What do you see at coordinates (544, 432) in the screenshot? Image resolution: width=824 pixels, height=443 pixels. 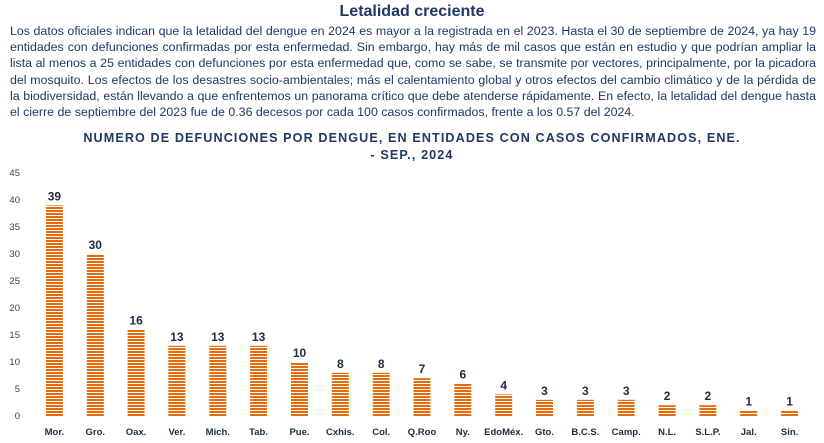 I see `x-tick-label: Gto.` at bounding box center [544, 432].